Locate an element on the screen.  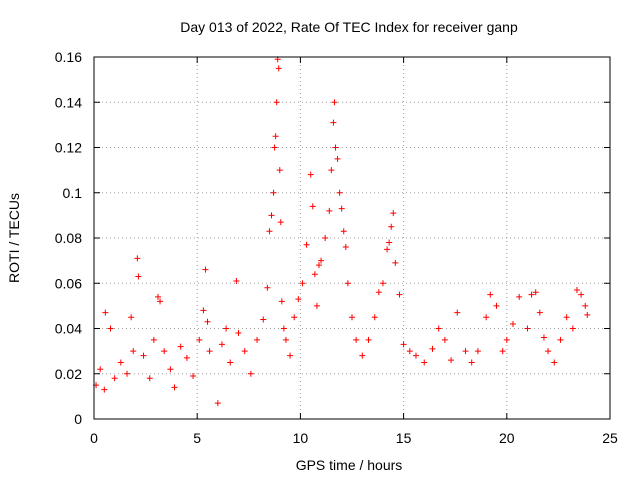
x-tick-label: 25 is located at coordinates (610, 438).